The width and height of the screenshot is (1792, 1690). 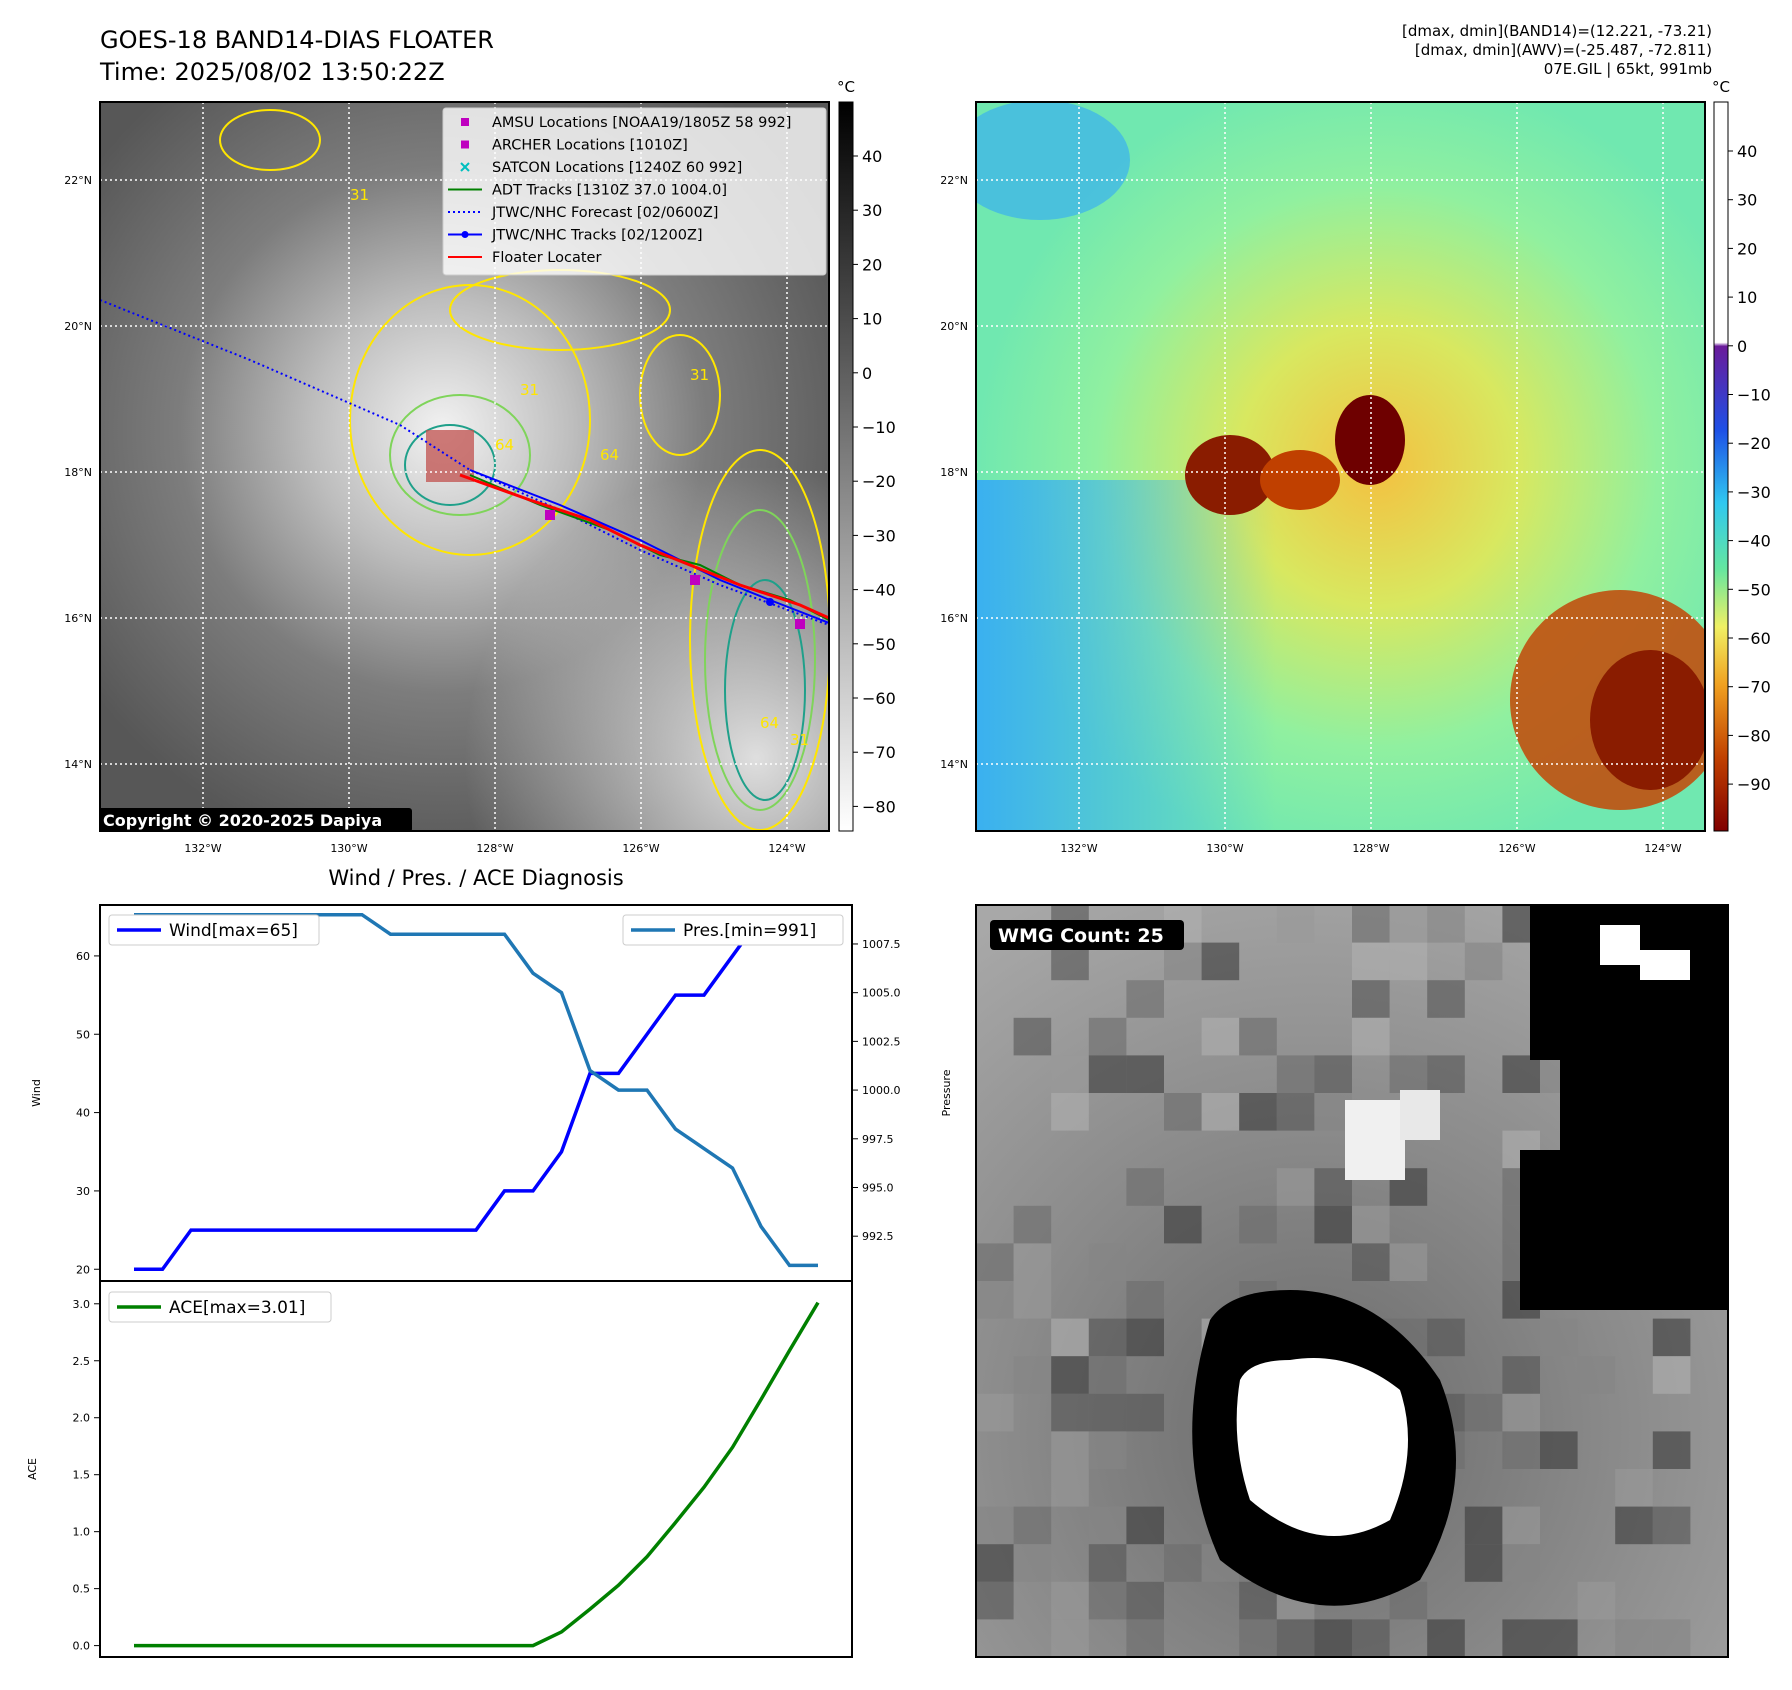 I want to click on legend-label: ADT Tracks [1310Z 37.0 1004.0], so click(x=609, y=191).